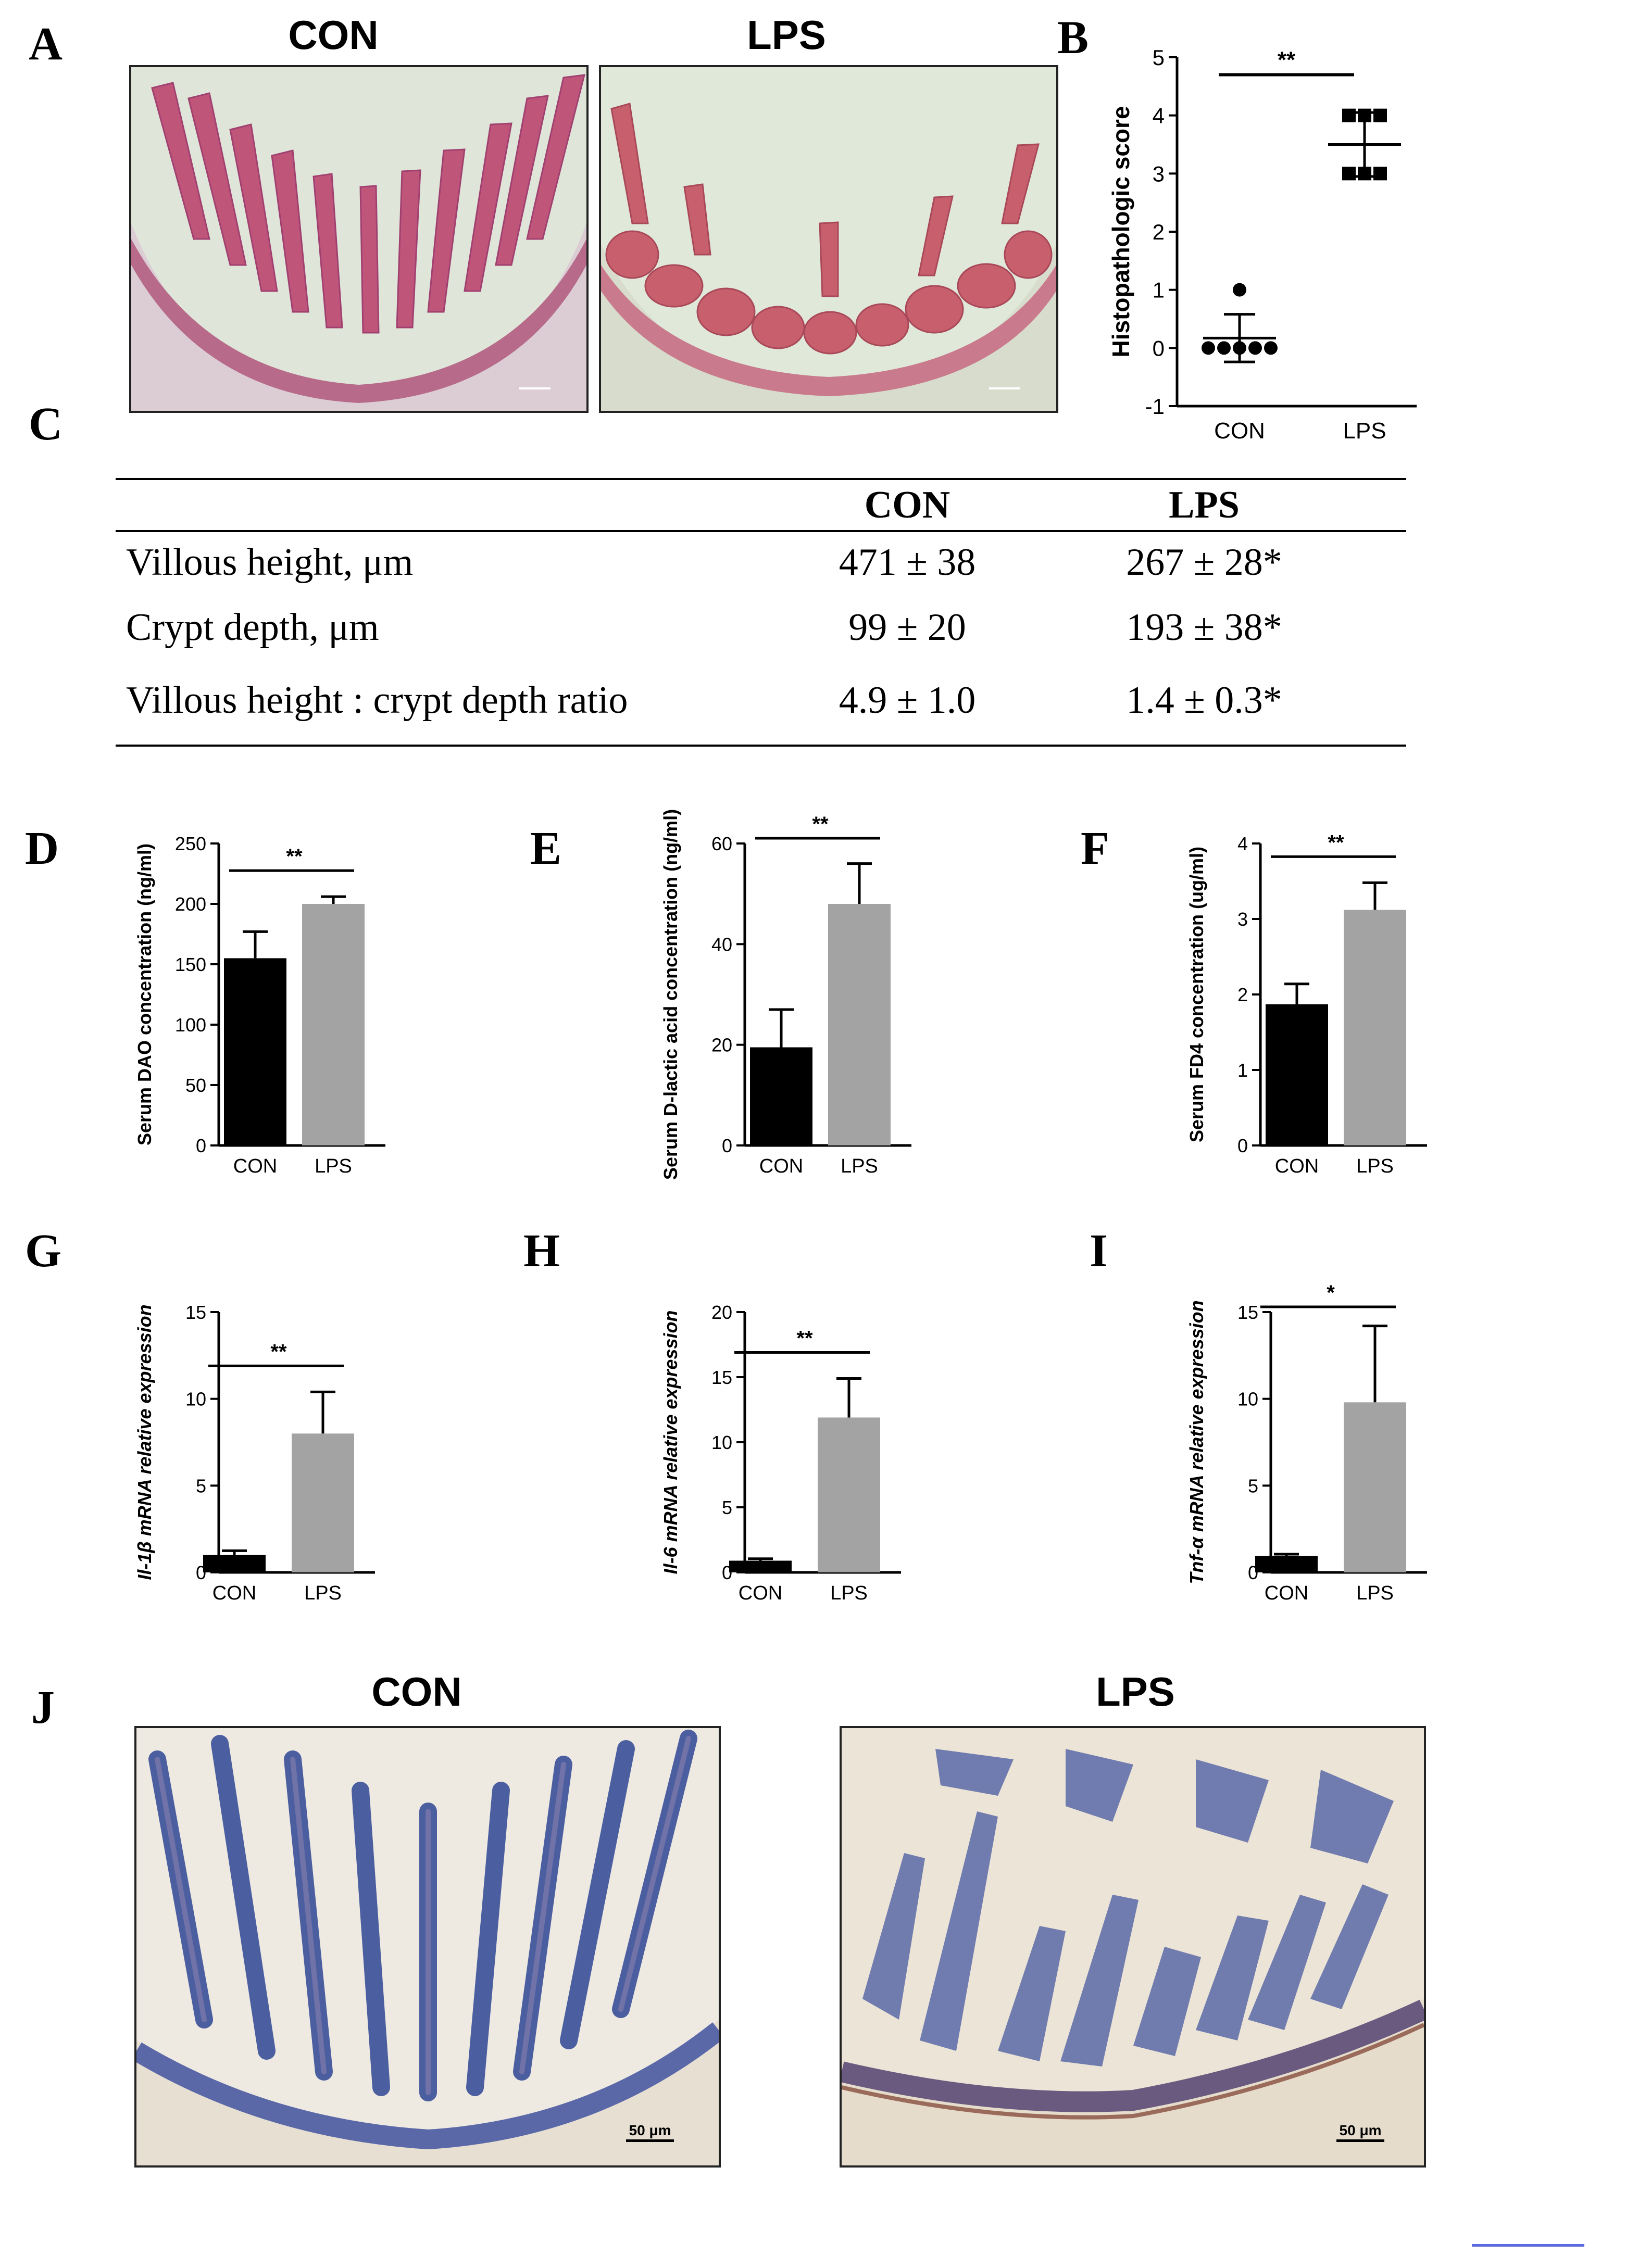 Image resolution: width=1626 pixels, height=2268 pixels. What do you see at coordinates (761, 479) in the screenshot?
I see `table-top-rule` at bounding box center [761, 479].